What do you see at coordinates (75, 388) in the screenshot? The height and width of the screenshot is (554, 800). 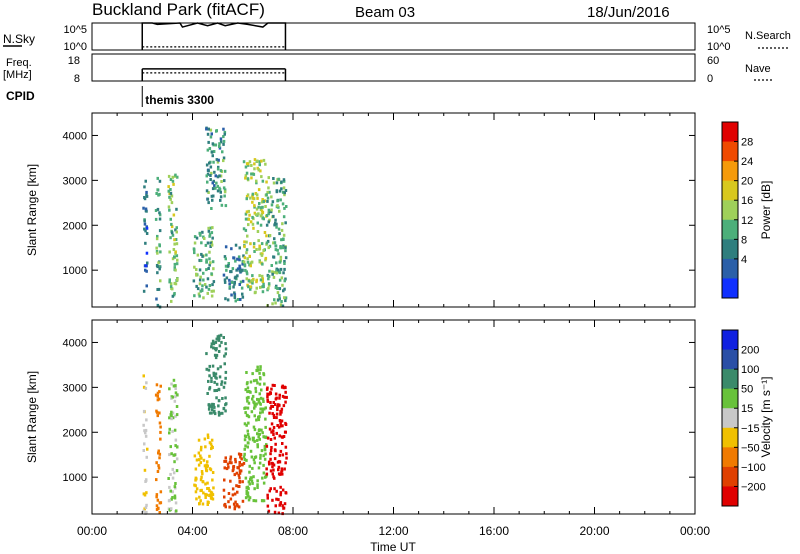 I see `y-tick-label: 3000` at bounding box center [75, 388].